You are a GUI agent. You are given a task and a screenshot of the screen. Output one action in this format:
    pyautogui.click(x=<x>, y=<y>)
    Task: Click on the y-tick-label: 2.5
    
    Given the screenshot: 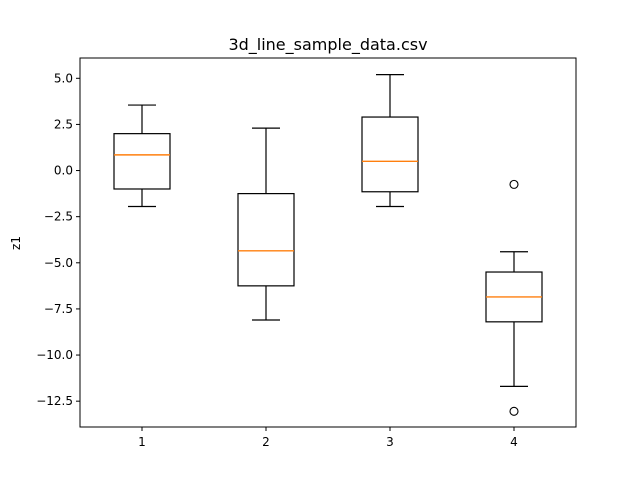 What is the action you would take?
    pyautogui.click(x=63, y=124)
    